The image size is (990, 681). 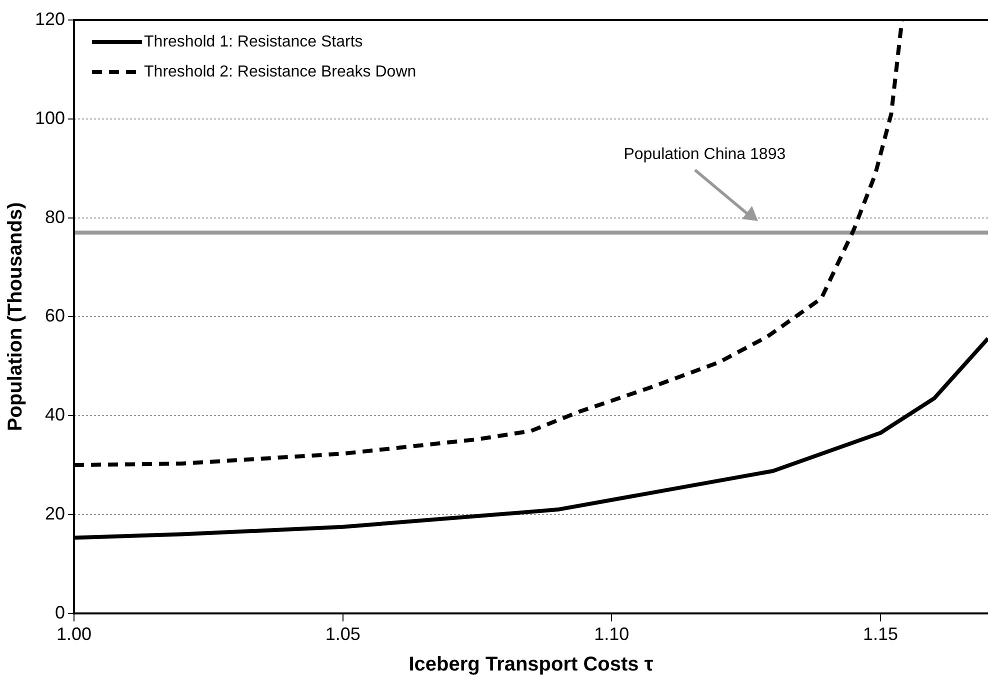 I want to click on y-tick-label: 60, so click(x=55, y=316).